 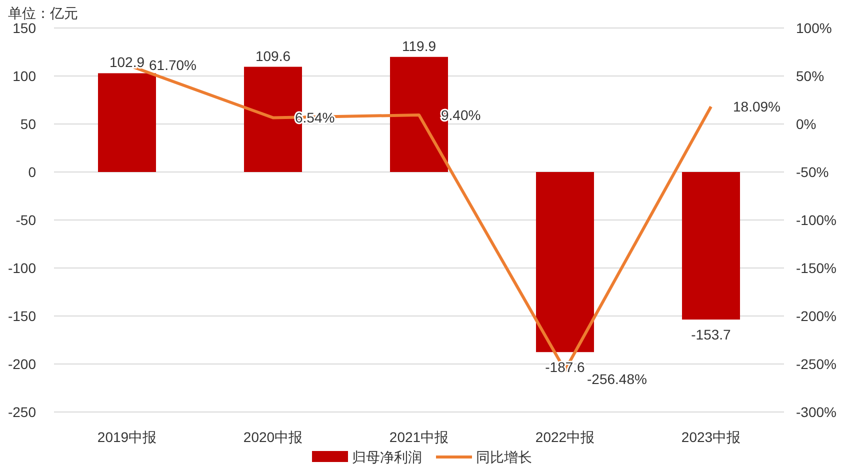 I want to click on y-tick-label: 100, so click(x=24, y=76).